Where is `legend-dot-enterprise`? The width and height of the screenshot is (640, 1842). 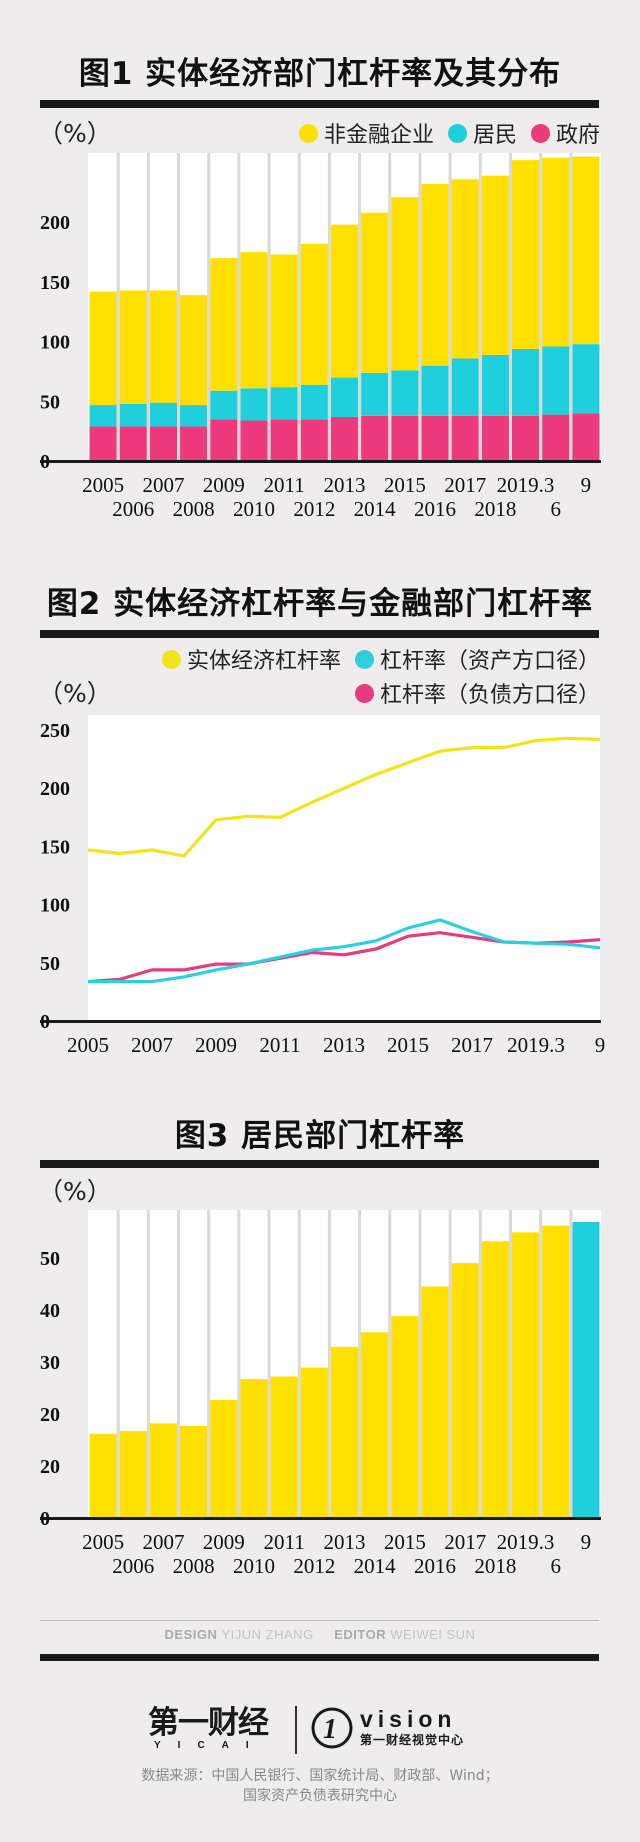 legend-dot-enterprise is located at coordinates (308, 133).